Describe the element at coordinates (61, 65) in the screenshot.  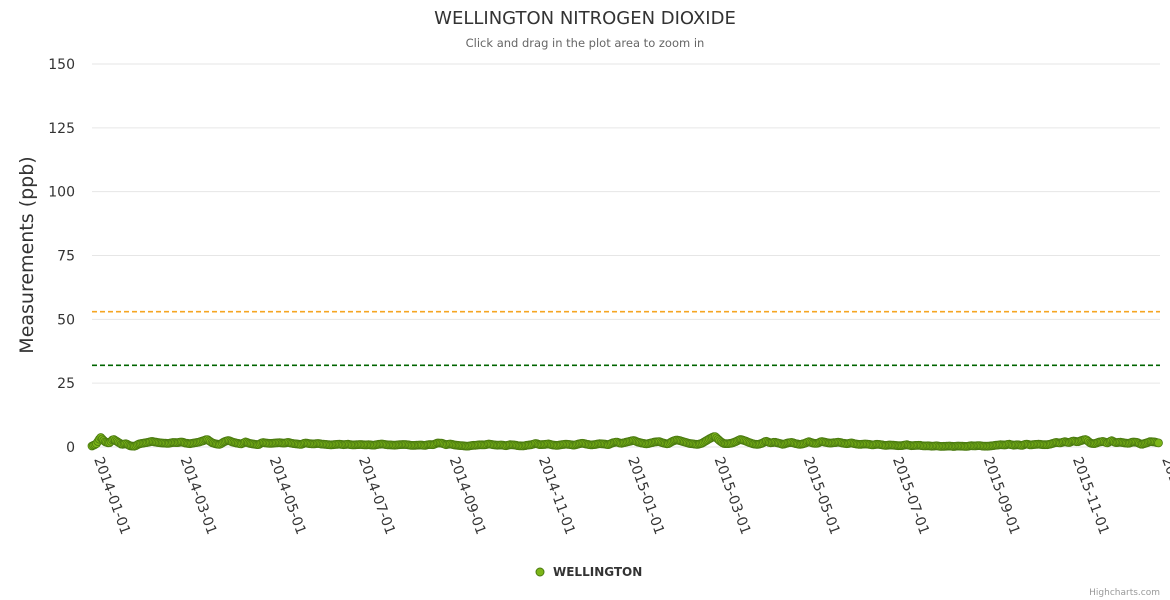
I see `y-tick-label: 150` at that location.